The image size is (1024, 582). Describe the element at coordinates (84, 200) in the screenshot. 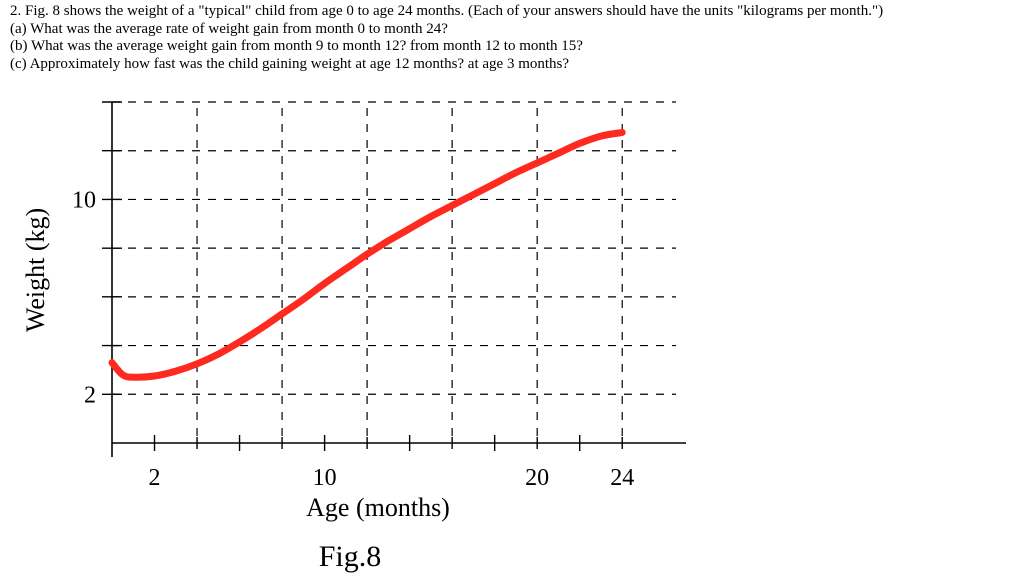

I see `y-tick-label: 10` at that location.